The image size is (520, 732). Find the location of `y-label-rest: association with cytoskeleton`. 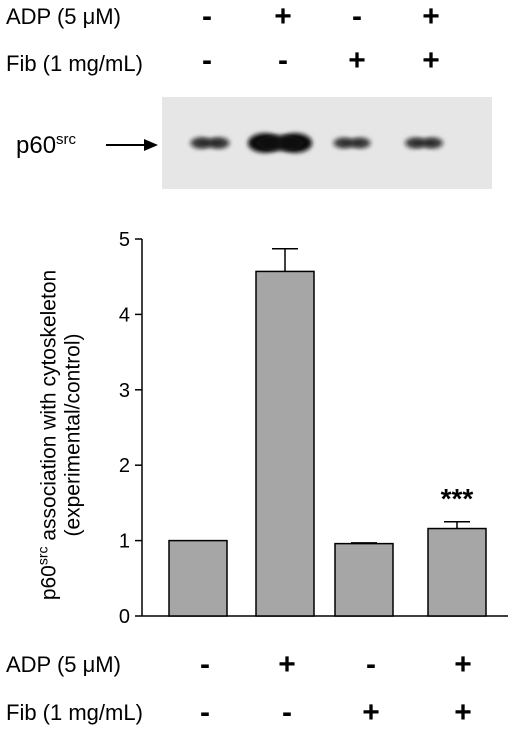

y-label-rest: association with cytoskeleton is located at coordinates (49, 408).